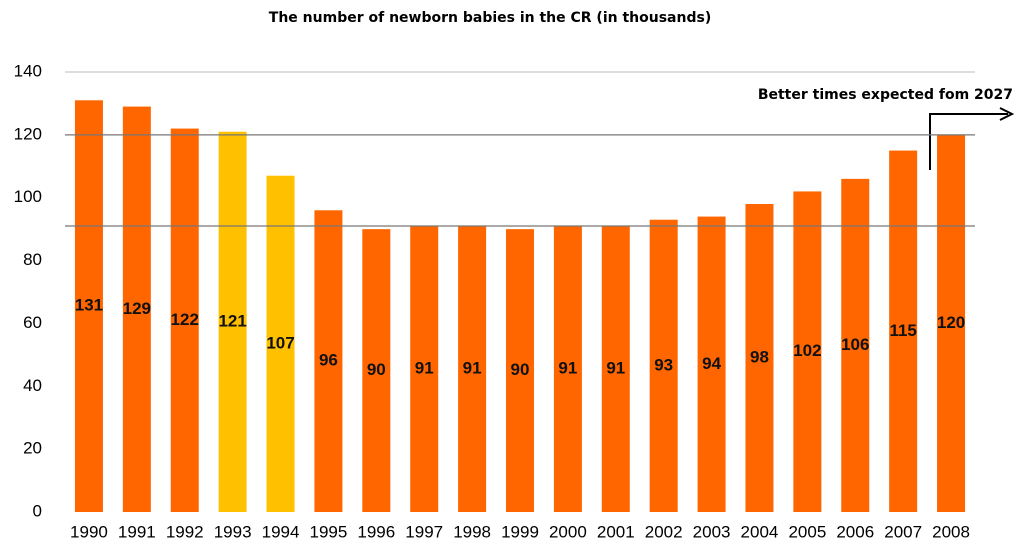  I want to click on data-label: 131, so click(89, 305).